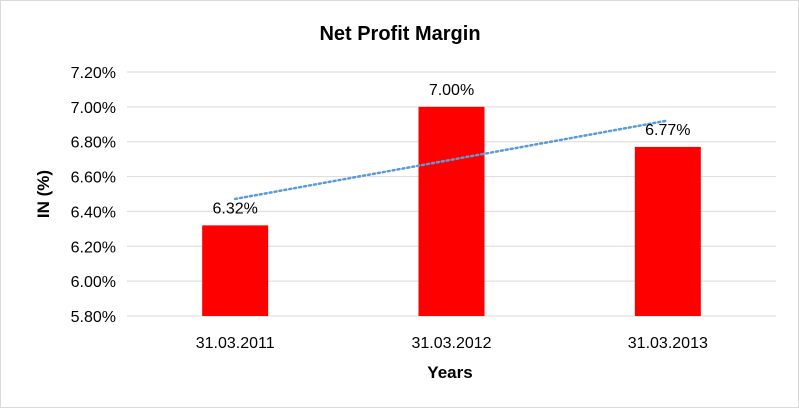 Image resolution: width=799 pixels, height=408 pixels. I want to click on x-axis-title: Years, so click(449, 372).